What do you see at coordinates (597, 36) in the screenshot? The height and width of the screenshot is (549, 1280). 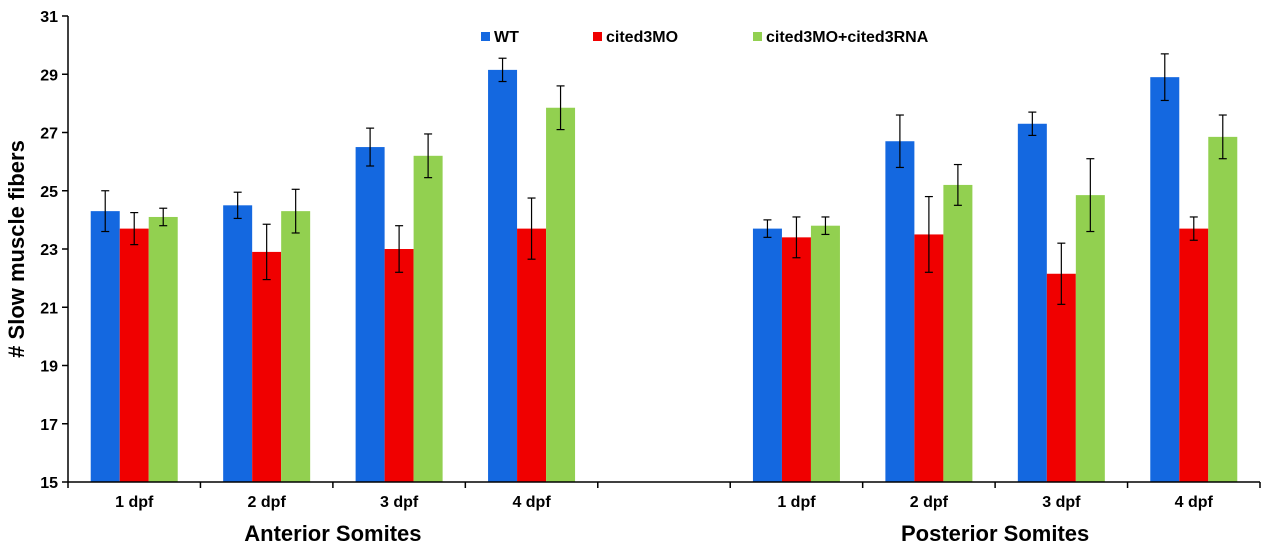 I see `legend-swatch-cited3mo` at bounding box center [597, 36].